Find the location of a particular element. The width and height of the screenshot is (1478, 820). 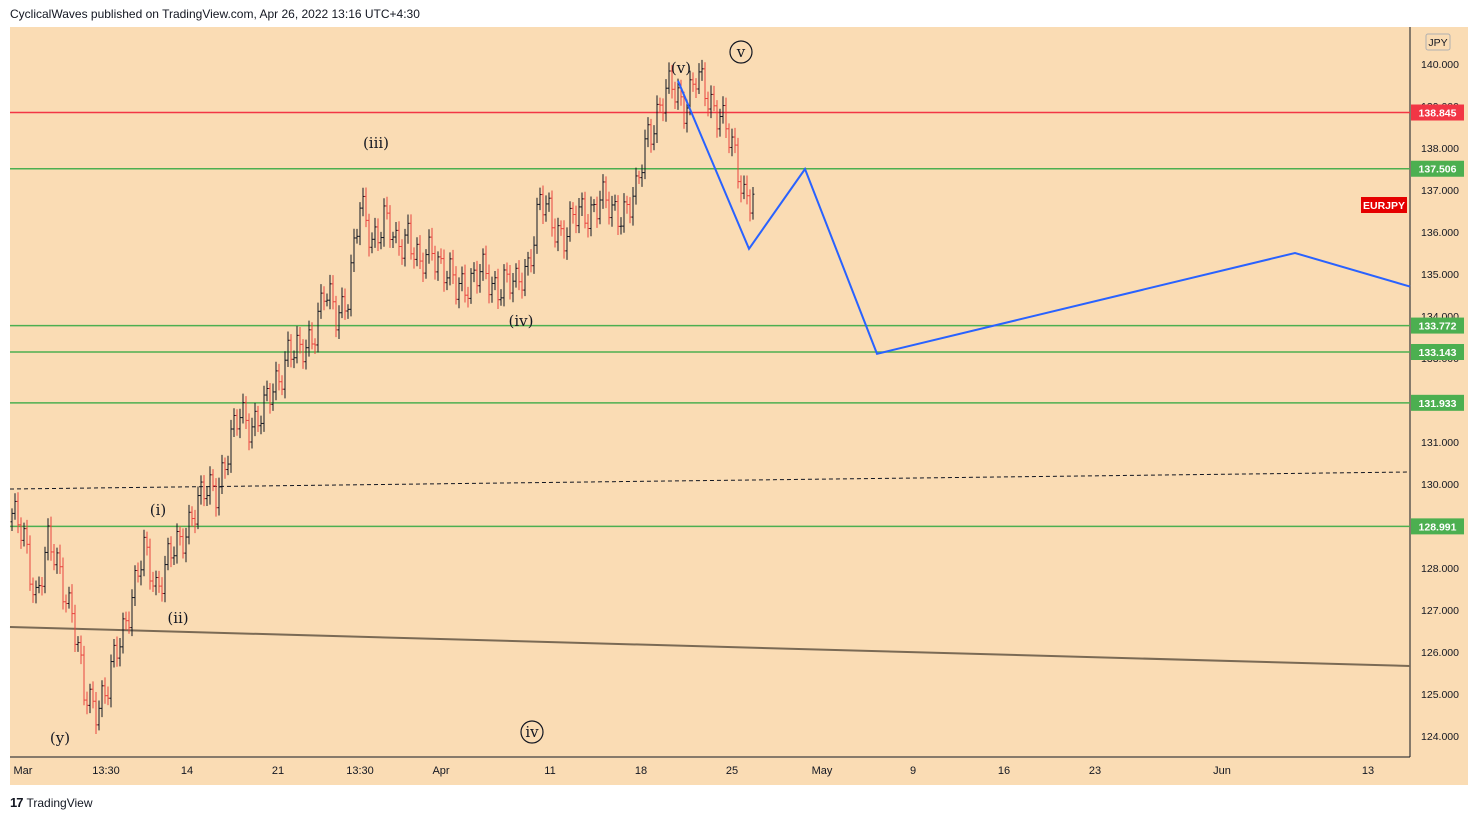

wave-label: (v) is located at coordinates (681, 68).